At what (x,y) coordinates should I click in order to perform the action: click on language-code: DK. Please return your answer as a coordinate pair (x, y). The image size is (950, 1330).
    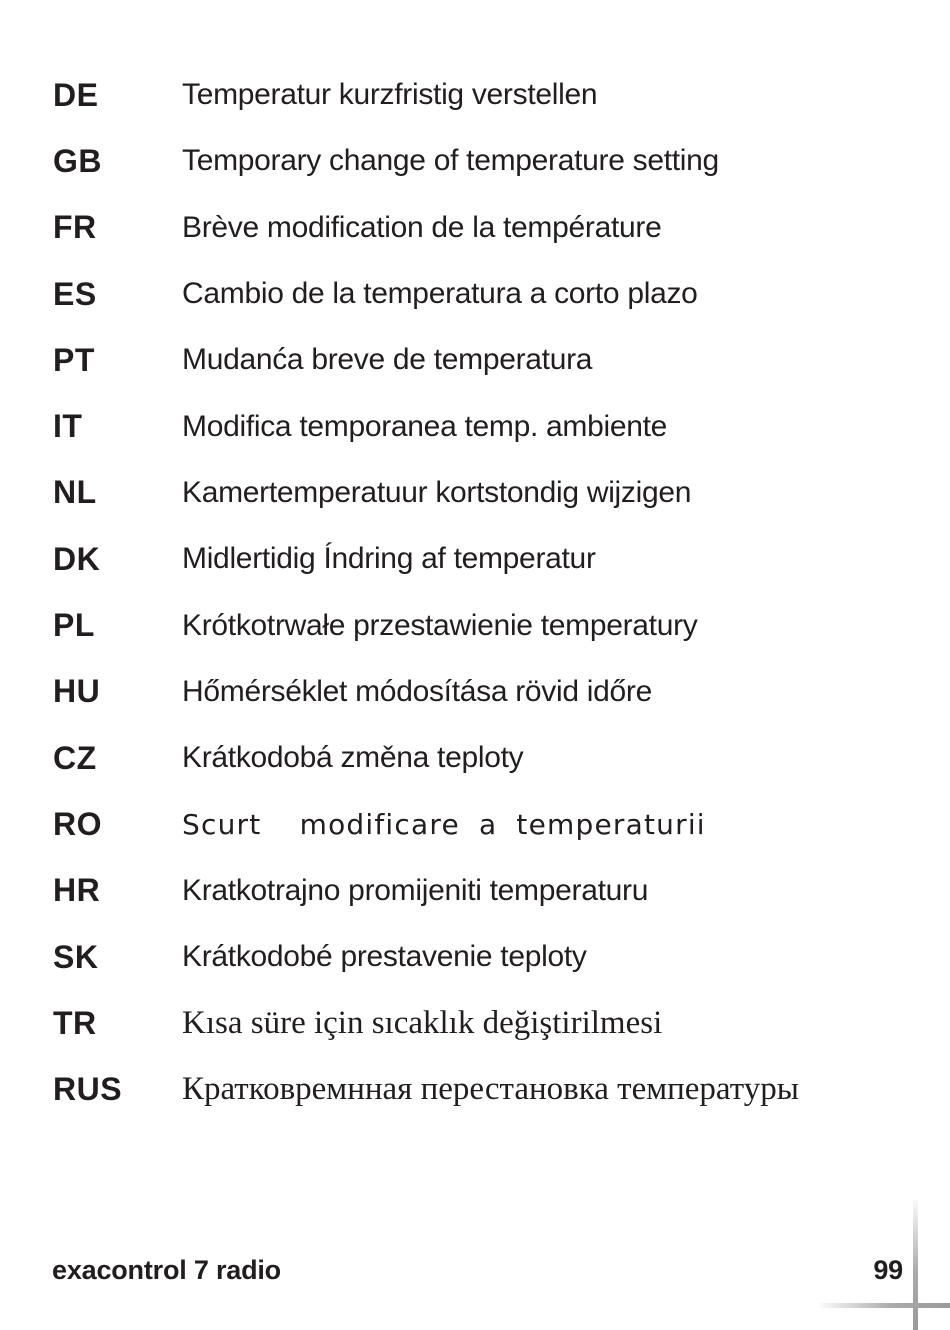
    Looking at the image, I should click on (77, 558).